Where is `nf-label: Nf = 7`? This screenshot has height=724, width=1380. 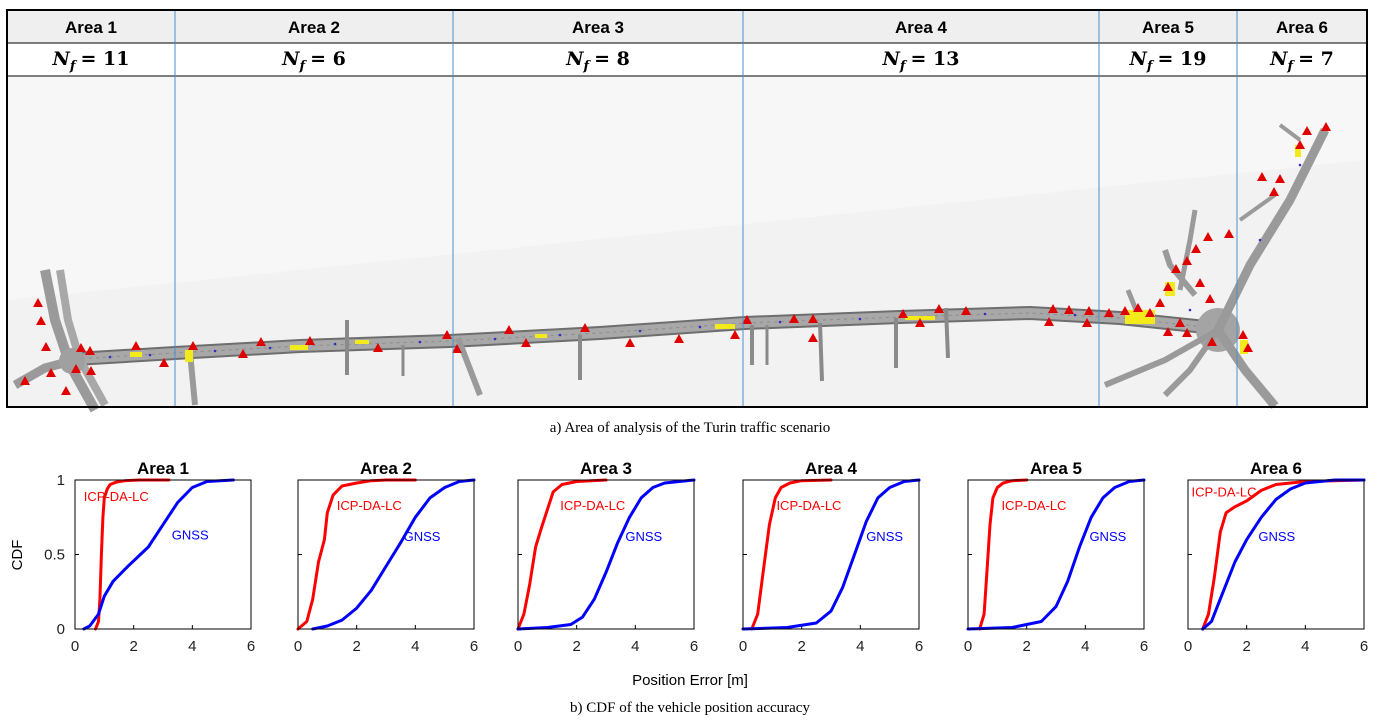 nf-label: Nf = 7 is located at coordinates (1301, 61).